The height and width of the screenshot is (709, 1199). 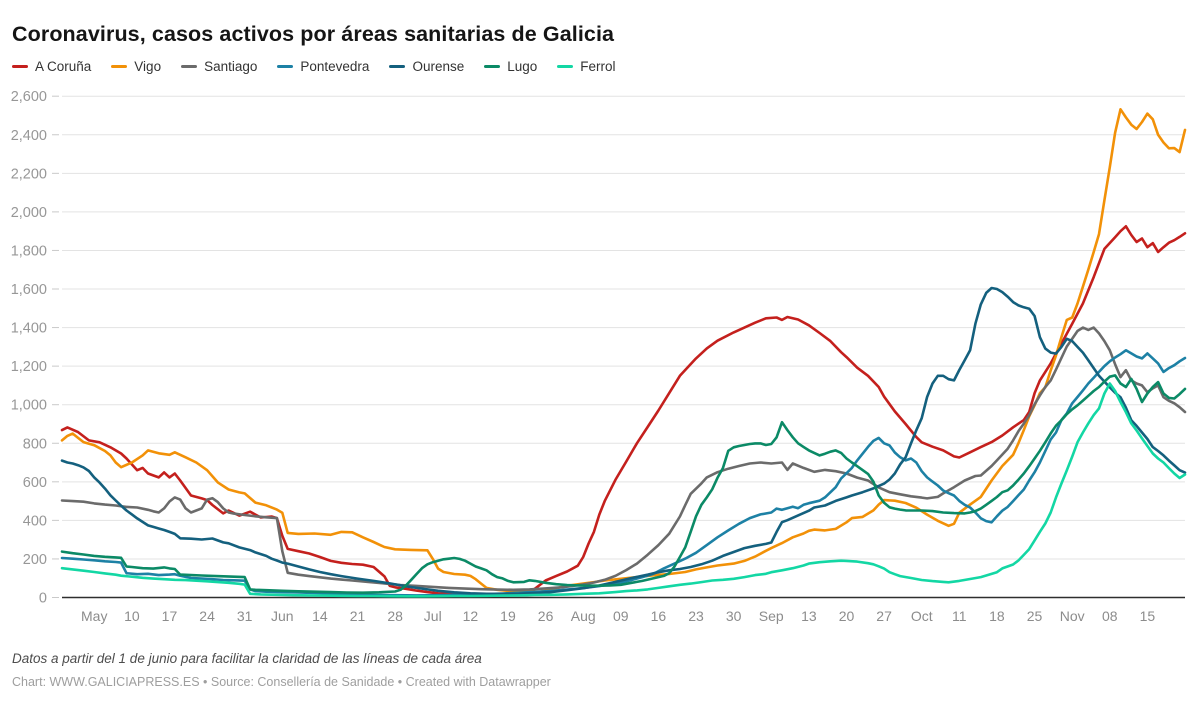 I want to click on y-axis-tick-label: 0, so click(x=43, y=599).